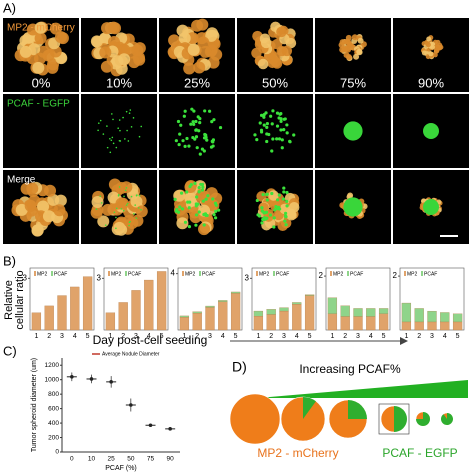  Describe the element at coordinates (20, 299) in the screenshot. I see `y-axis-label: cellular ratio` at that location.